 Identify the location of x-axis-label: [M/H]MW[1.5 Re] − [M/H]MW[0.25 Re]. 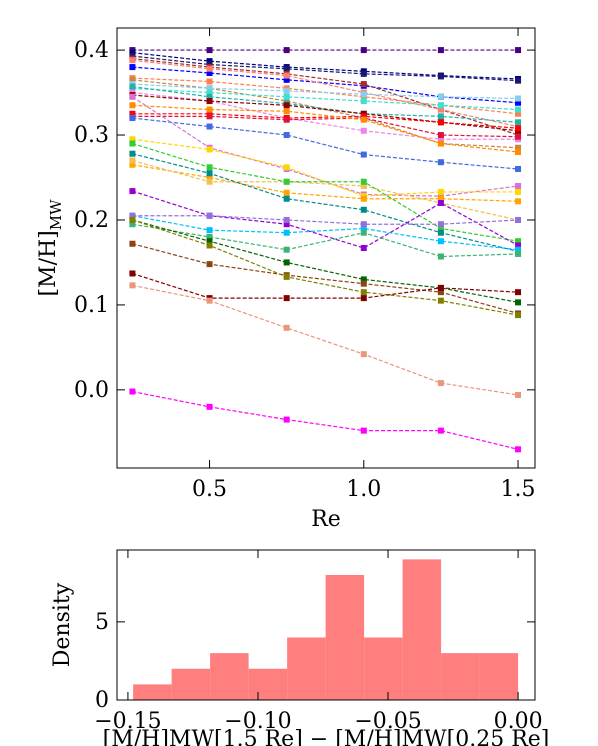
(326, 736).